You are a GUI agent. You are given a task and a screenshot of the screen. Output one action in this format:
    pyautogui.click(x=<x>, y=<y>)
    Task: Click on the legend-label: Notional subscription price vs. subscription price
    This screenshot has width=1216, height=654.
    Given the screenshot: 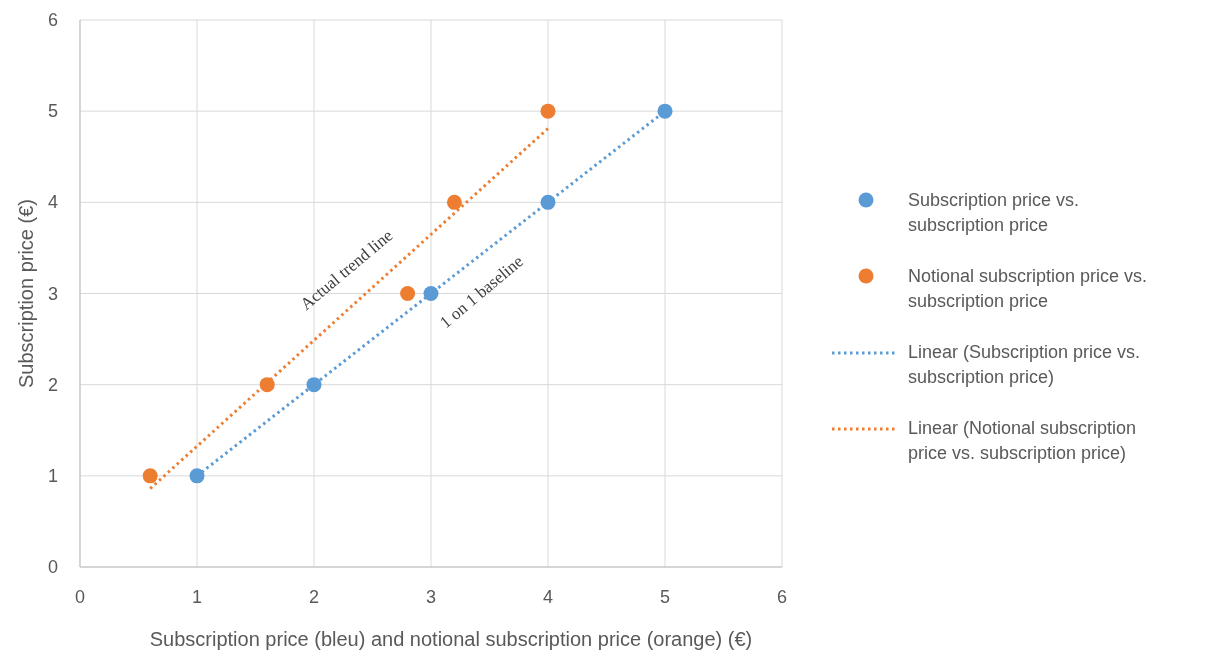 What is the action you would take?
    pyautogui.click(x=1028, y=288)
    